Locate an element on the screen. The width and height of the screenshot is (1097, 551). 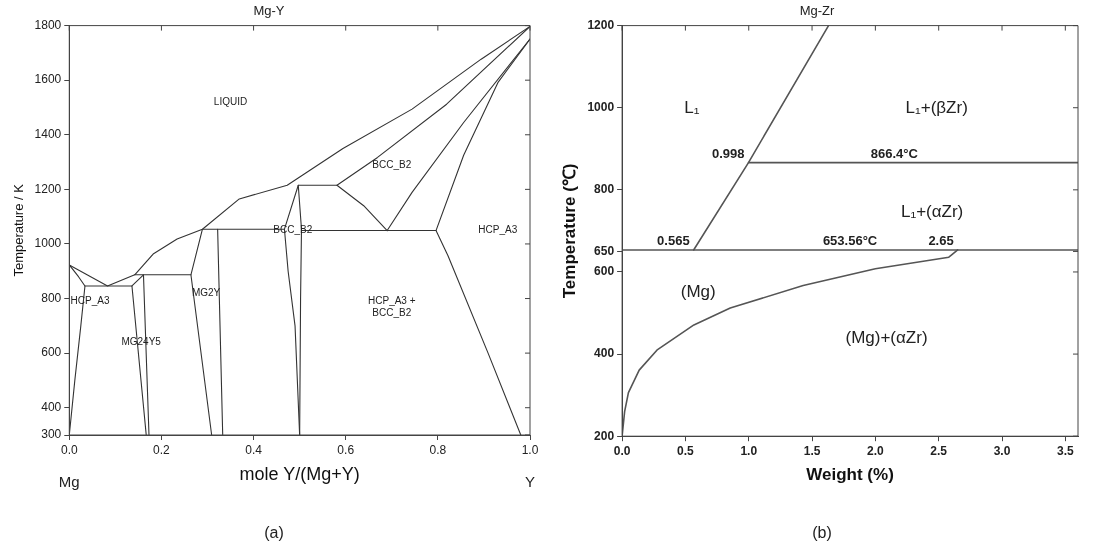
y-tick-label: 1800 is located at coordinates (48, 24).